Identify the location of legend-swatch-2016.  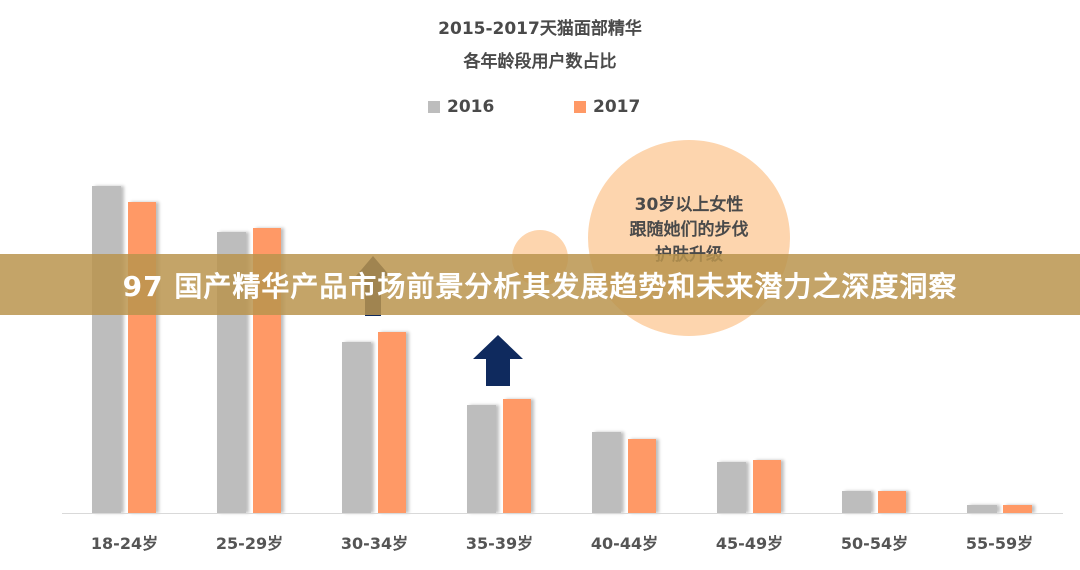
(434, 107).